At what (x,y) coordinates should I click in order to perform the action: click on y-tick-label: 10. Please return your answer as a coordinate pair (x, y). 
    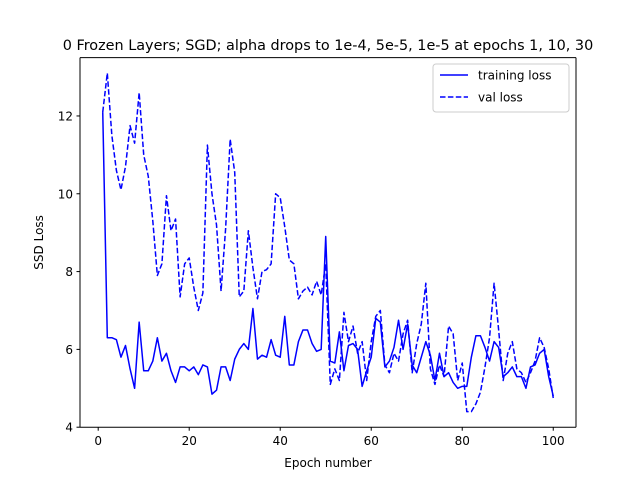
    Looking at the image, I should click on (65, 194).